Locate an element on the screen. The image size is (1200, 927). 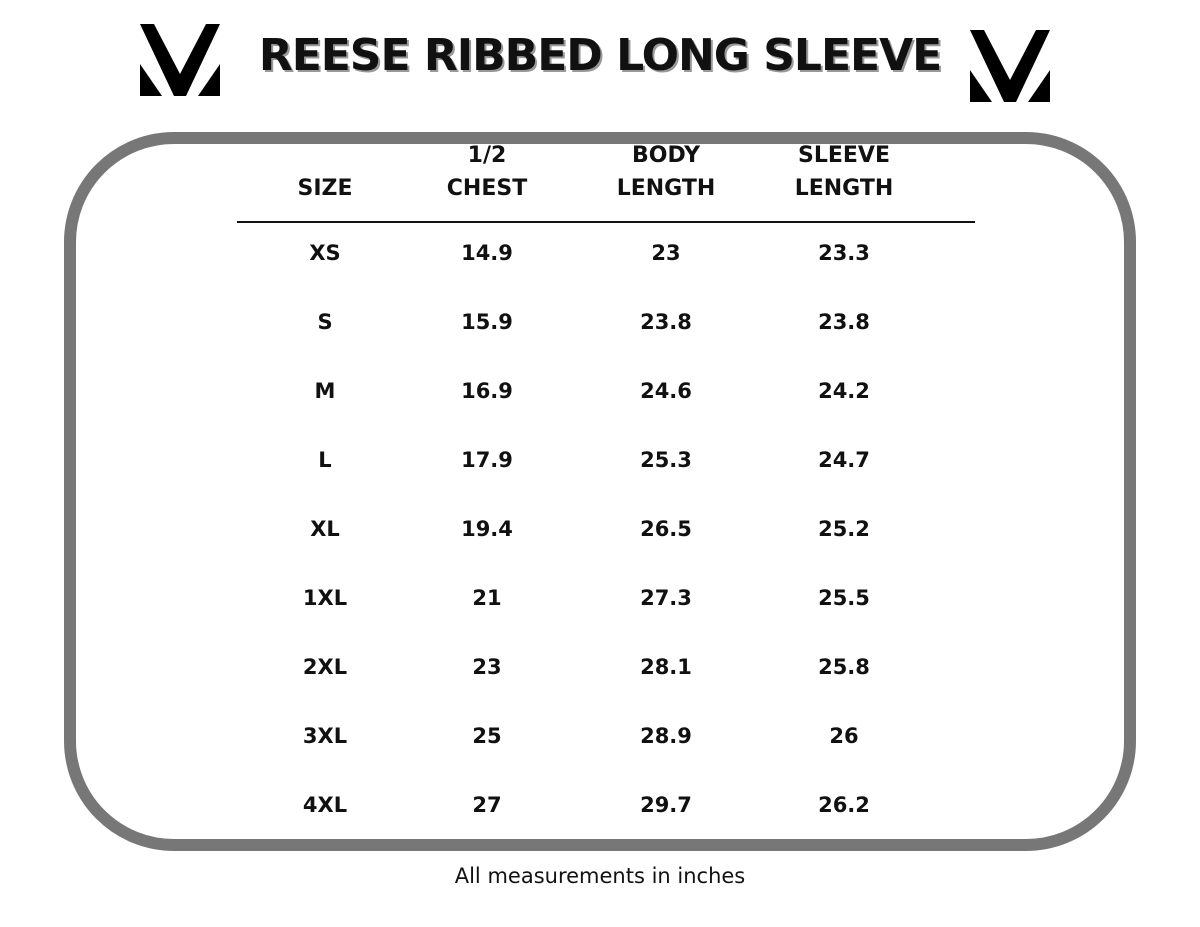
table-cell: 24.2 is located at coordinates (844, 391).